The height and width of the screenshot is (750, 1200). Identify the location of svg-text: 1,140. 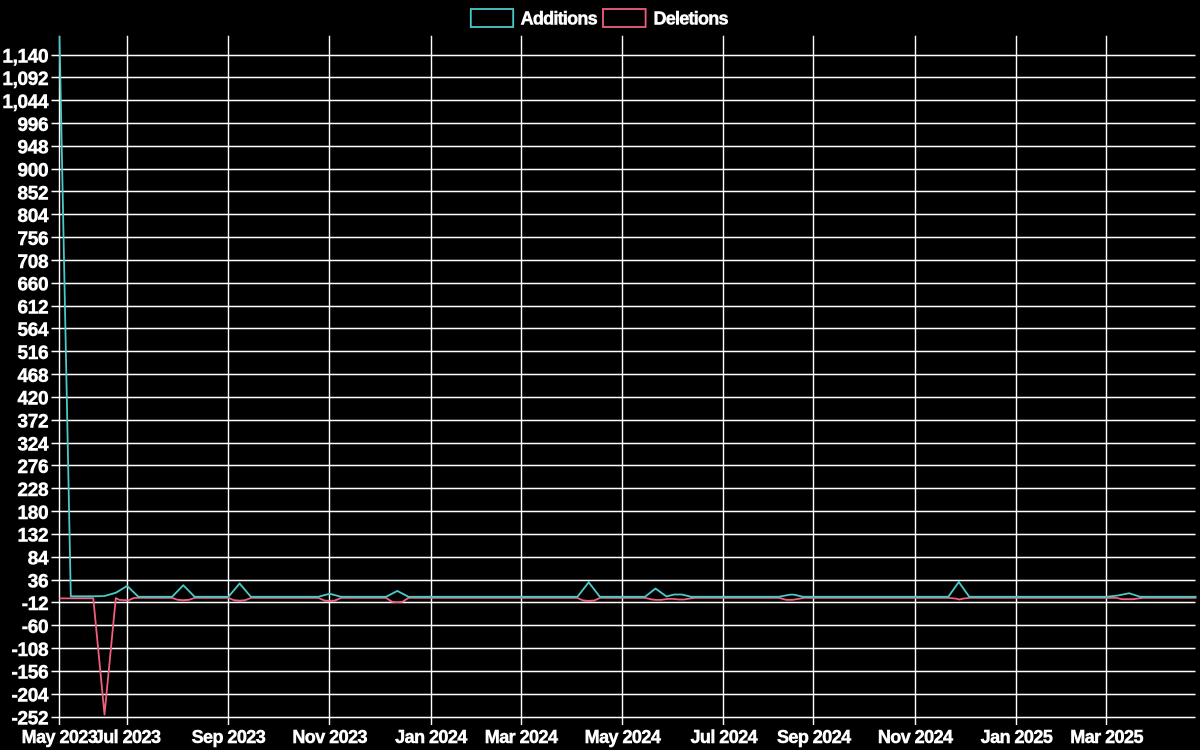
(25, 56).